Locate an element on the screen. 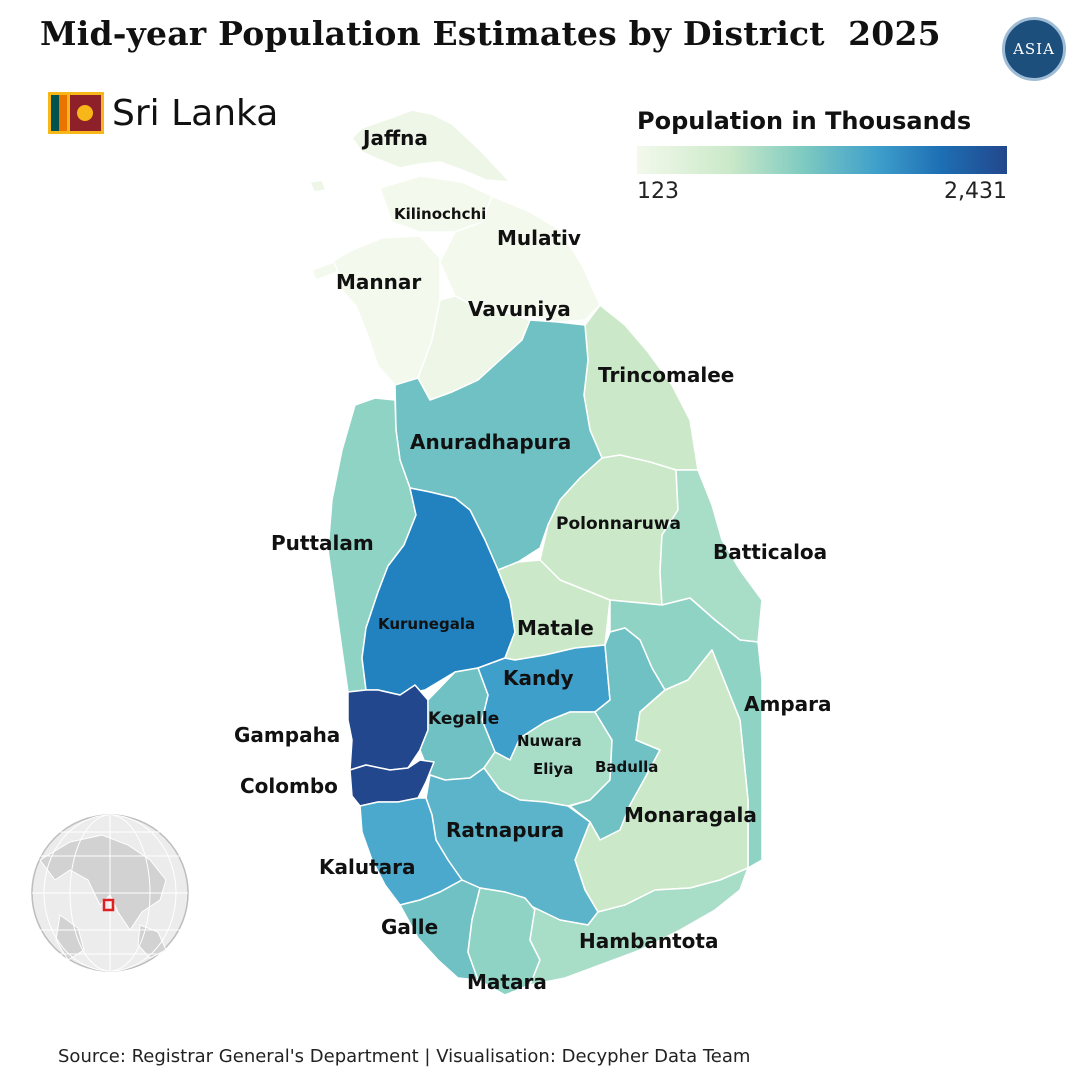 The width and height of the screenshot is (1080, 1080). label-batticaloa: Batticaloa is located at coordinates (770, 552).